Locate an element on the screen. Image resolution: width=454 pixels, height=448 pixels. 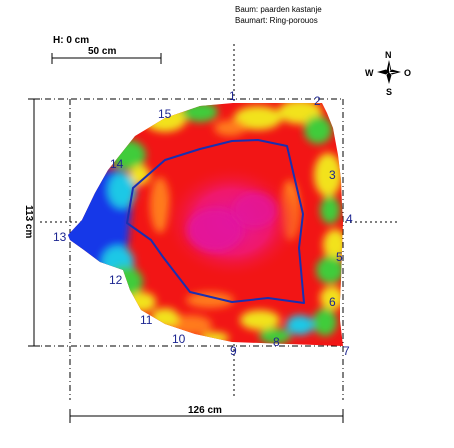
height-dimension-label: 113 cm is located at coordinates (28, 221).